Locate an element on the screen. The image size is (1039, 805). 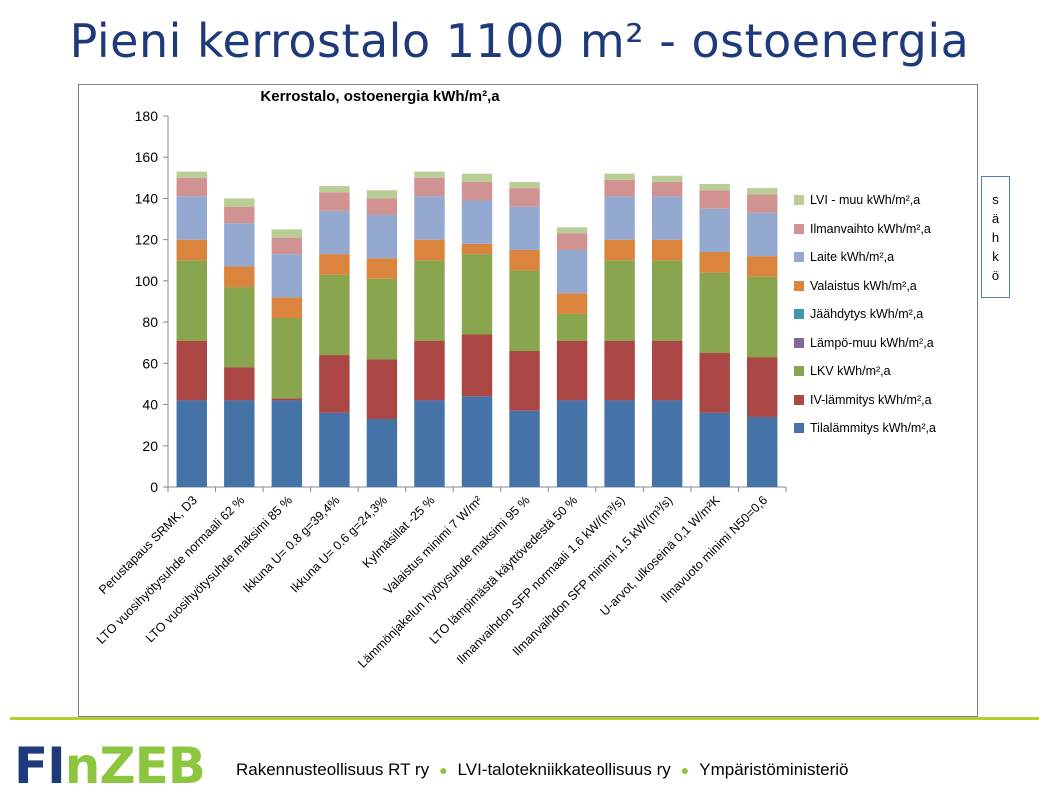
legend-item: Ilmanvaihto kWh/m²,a is located at coordinates (862, 229).